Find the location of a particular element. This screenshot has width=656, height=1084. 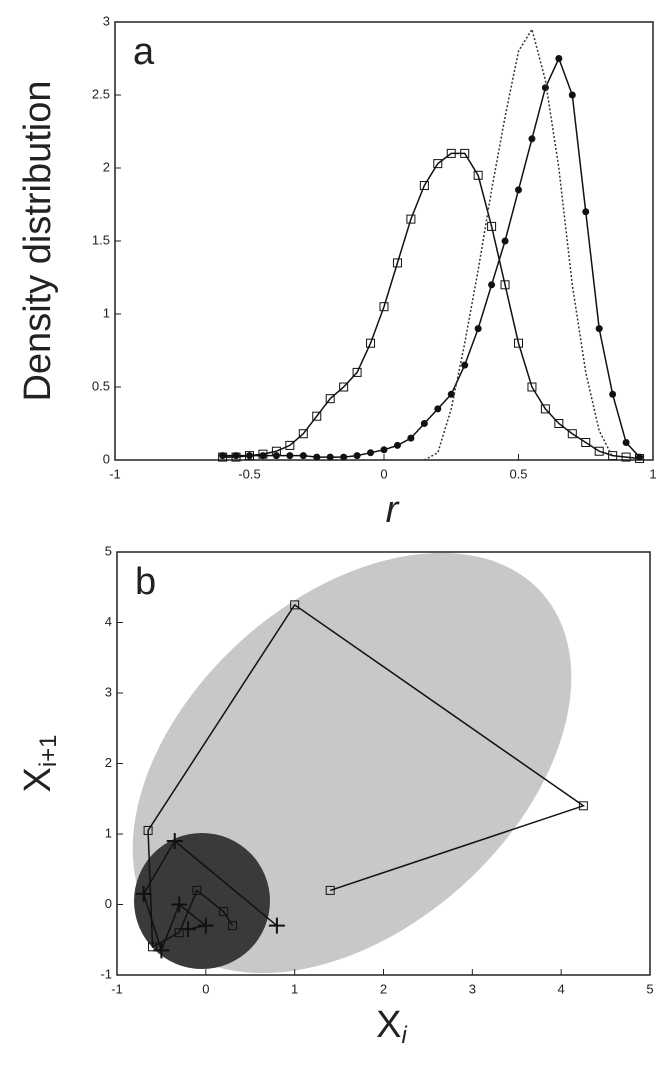

y-axis-label: Xi+1 is located at coordinates (39, 763).